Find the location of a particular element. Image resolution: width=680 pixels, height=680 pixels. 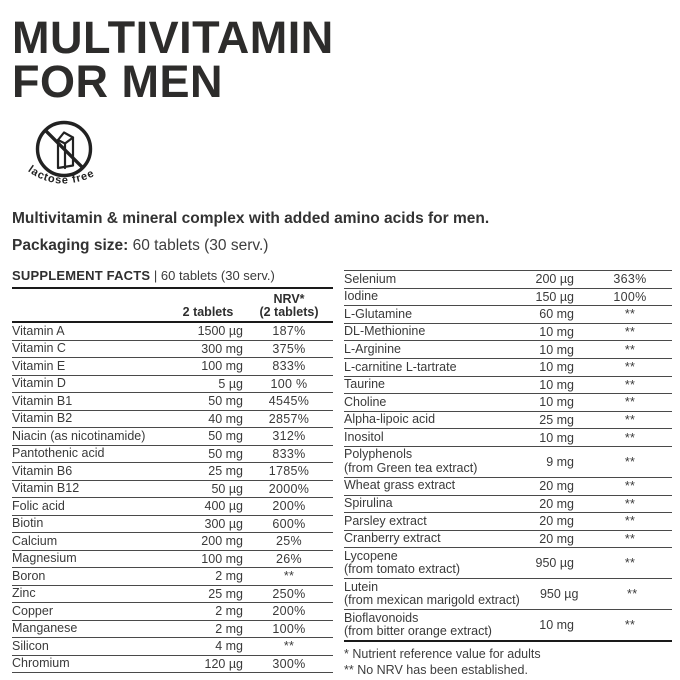

ingredient-name: L-carnitine L-tartrate is located at coordinates (400, 366).